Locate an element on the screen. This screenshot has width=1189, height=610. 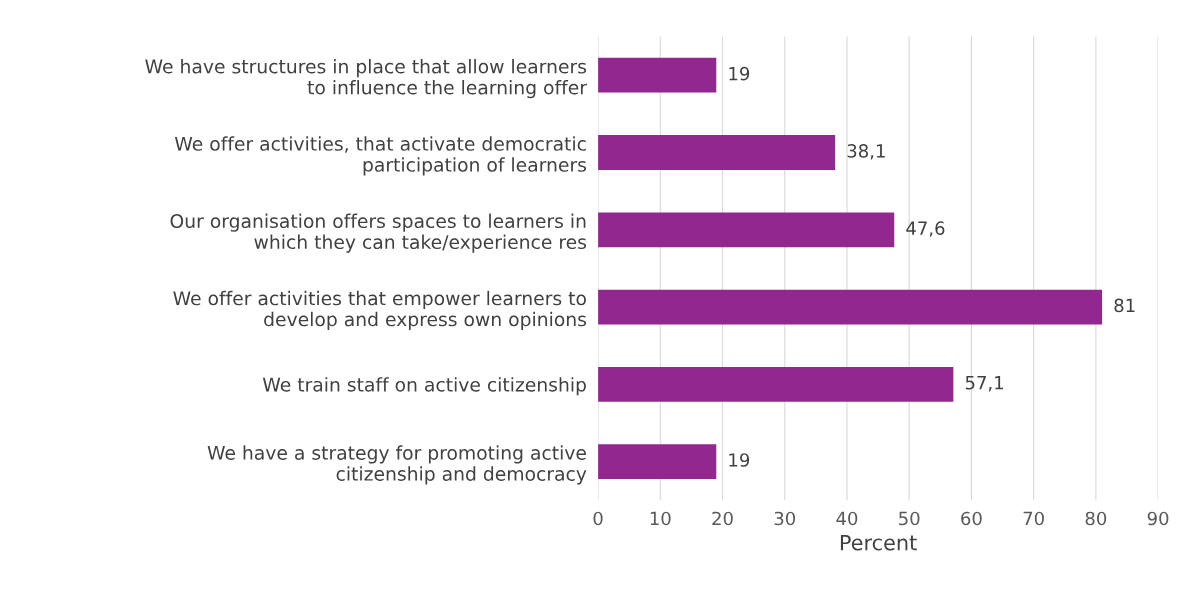
x-tick-label: 70 is located at coordinates (1033, 518).